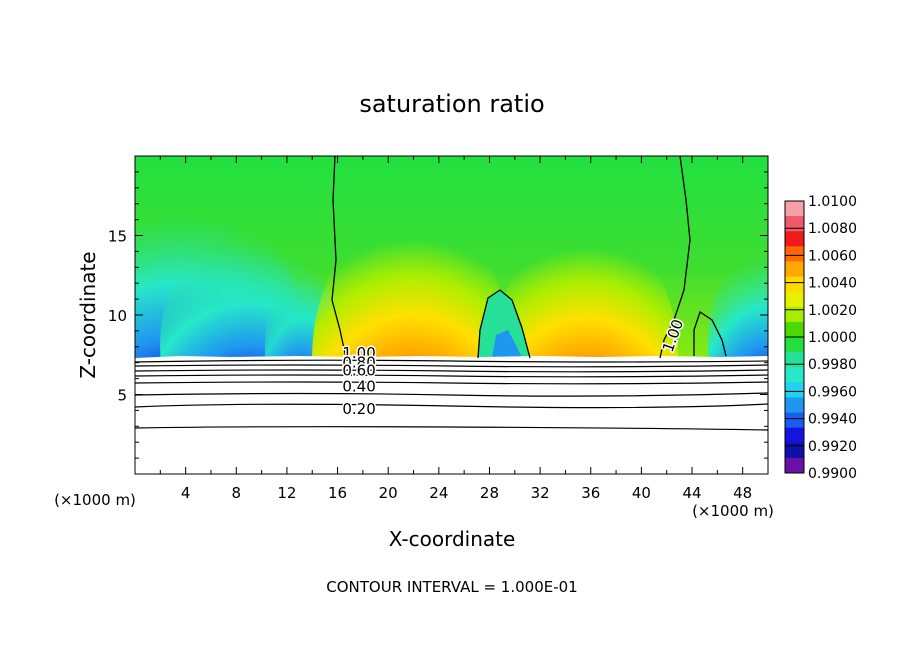 This screenshot has width=904, height=654. Describe the element at coordinates (641, 493) in the screenshot. I see `x-tick-label: 40` at that location.